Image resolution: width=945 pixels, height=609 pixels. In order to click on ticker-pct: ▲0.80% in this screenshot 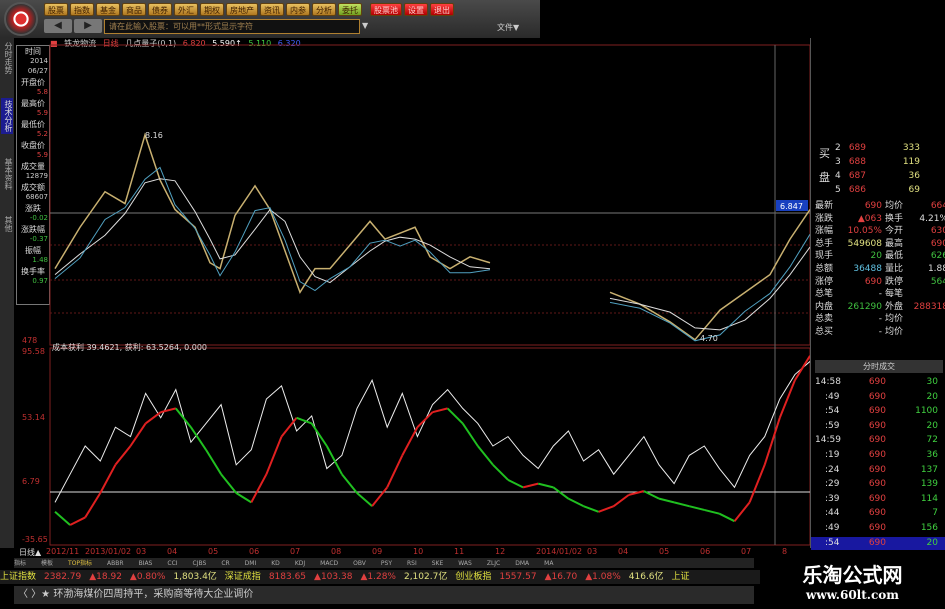, I will do `click(147, 577)`.